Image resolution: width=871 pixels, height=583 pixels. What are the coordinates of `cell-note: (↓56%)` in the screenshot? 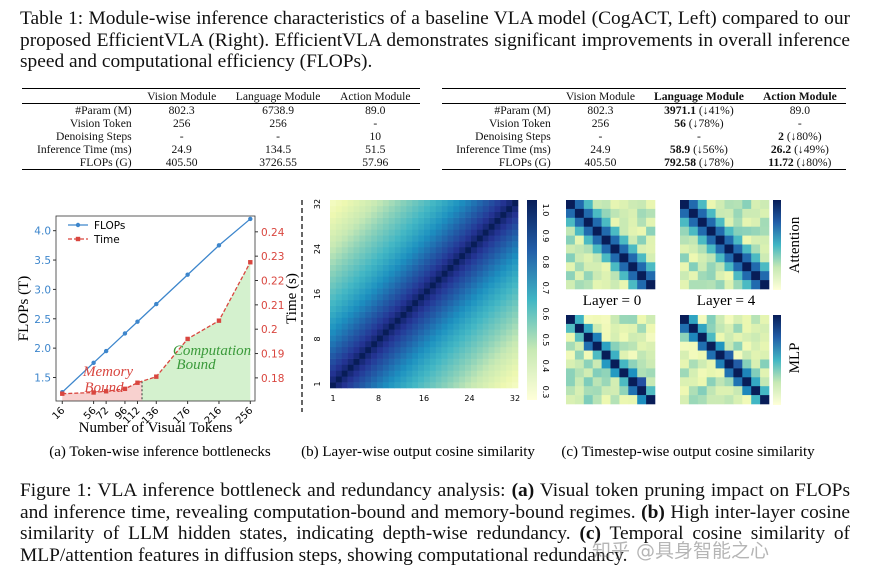 It's located at (710, 149).